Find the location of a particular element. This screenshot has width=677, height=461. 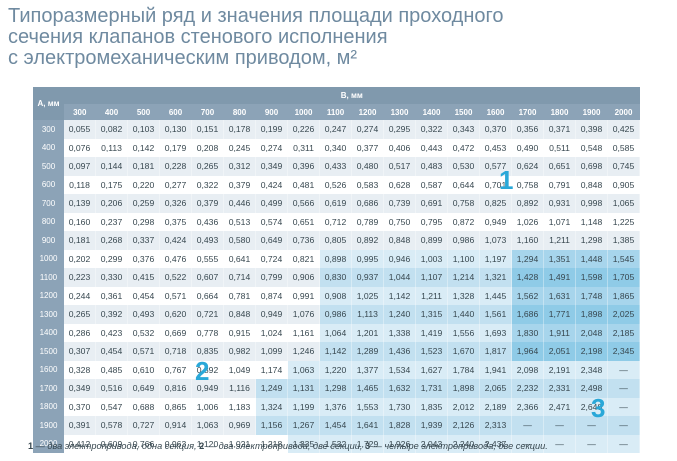

table-cell: 0,628 is located at coordinates (399, 184).